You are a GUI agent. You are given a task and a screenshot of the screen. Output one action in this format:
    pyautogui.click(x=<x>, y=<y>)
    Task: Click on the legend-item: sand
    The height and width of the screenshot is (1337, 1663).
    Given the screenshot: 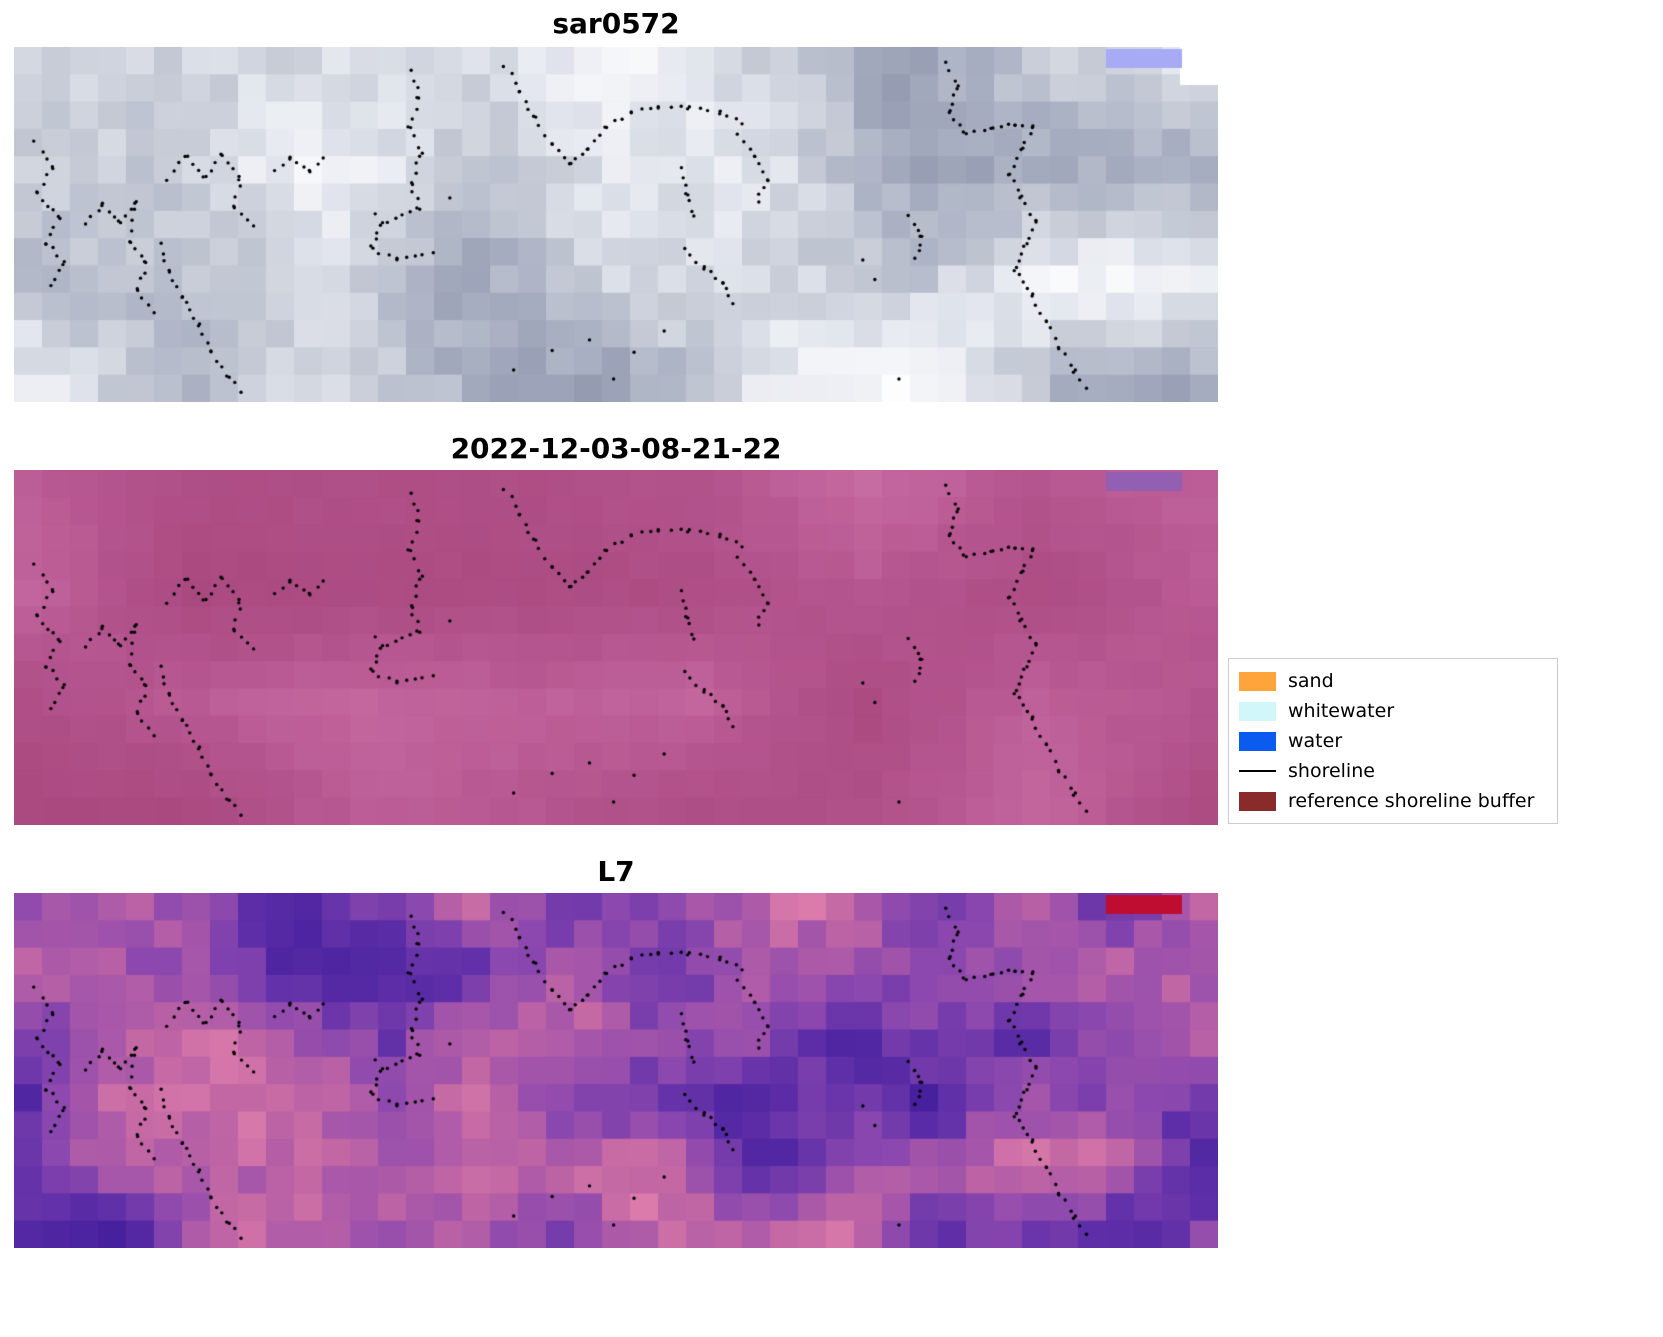 What is the action you would take?
    pyautogui.click(x=1393, y=681)
    